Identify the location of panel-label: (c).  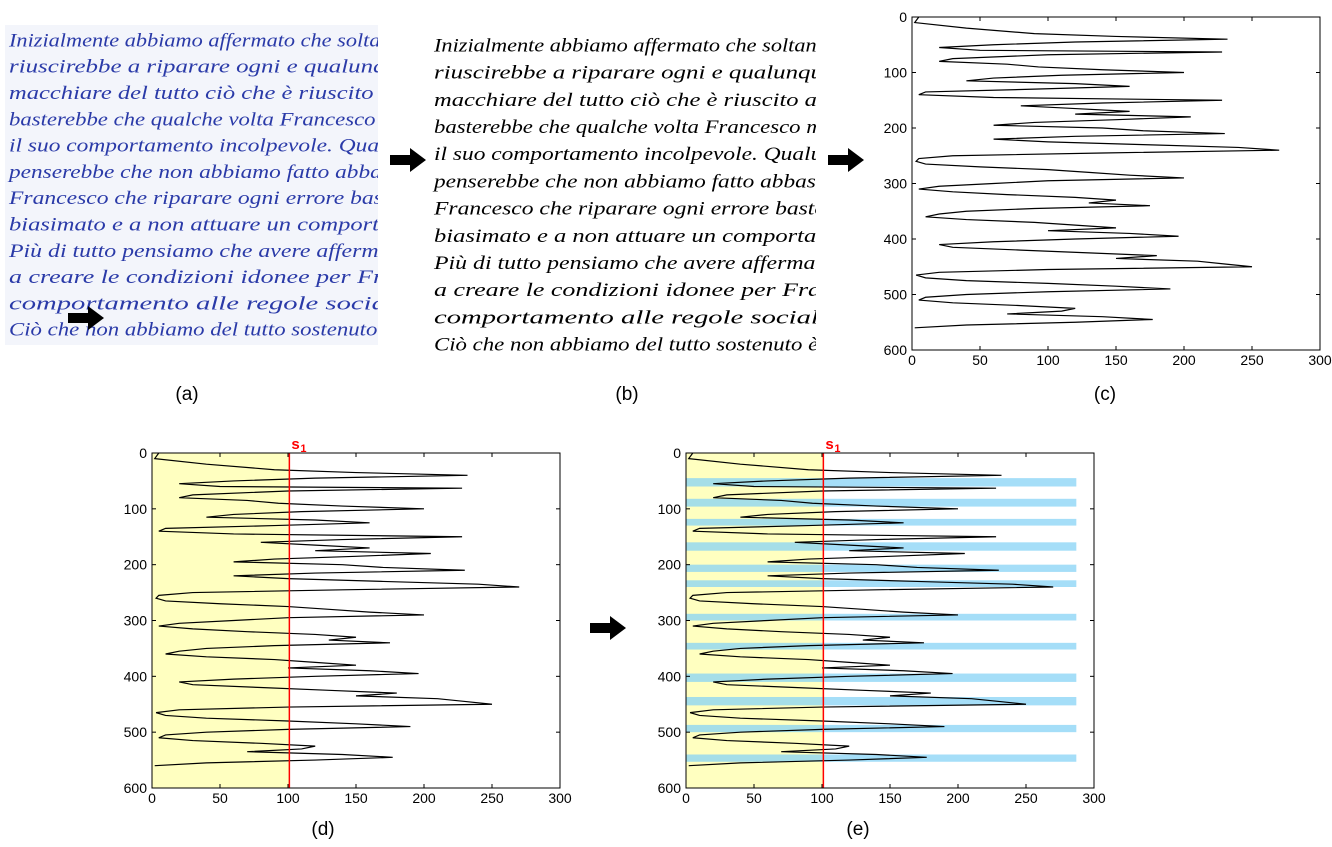
(1105, 394).